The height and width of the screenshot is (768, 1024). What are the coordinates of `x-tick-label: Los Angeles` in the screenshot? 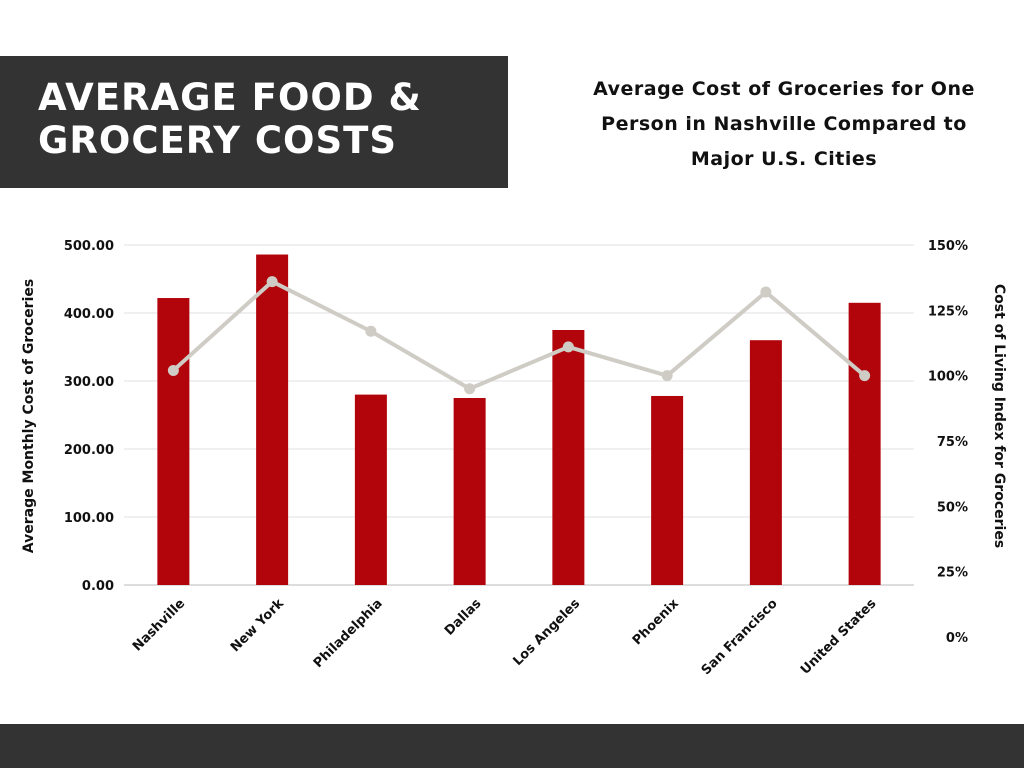 It's located at (546, 632).